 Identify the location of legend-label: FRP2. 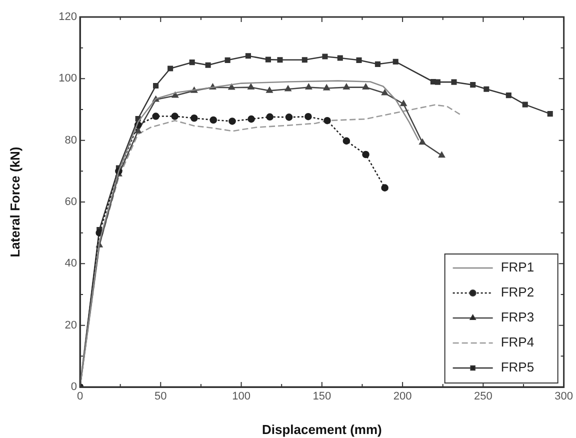
(517, 292).